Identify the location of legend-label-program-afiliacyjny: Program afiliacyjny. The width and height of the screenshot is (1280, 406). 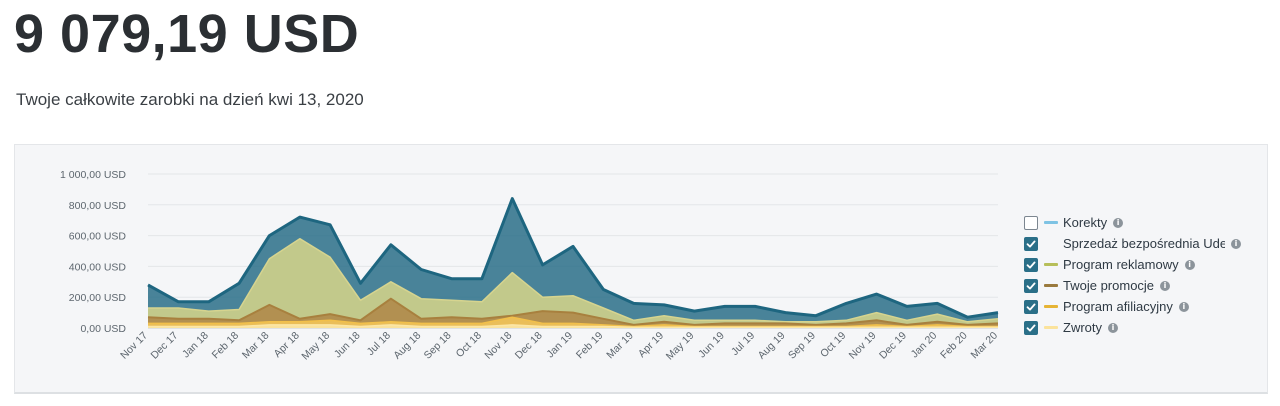
(1118, 306).